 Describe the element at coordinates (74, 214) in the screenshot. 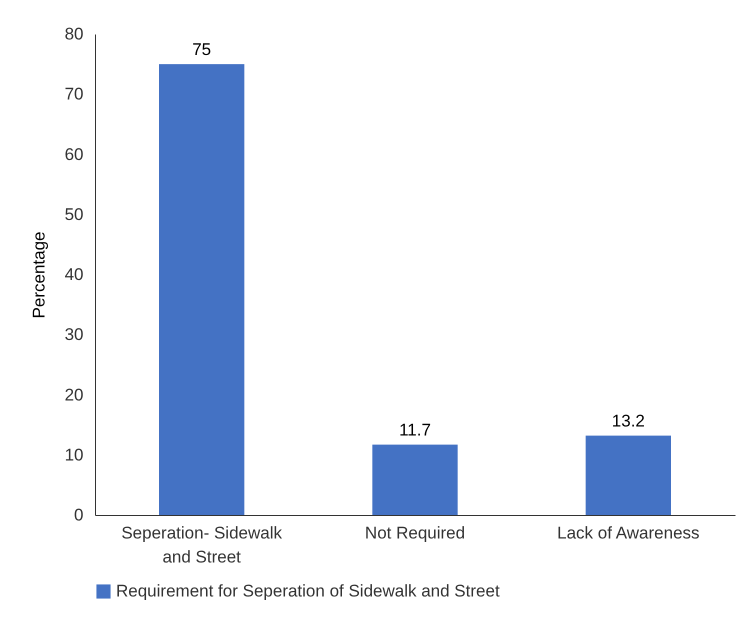

I see `y-tick-label: 50` at that location.